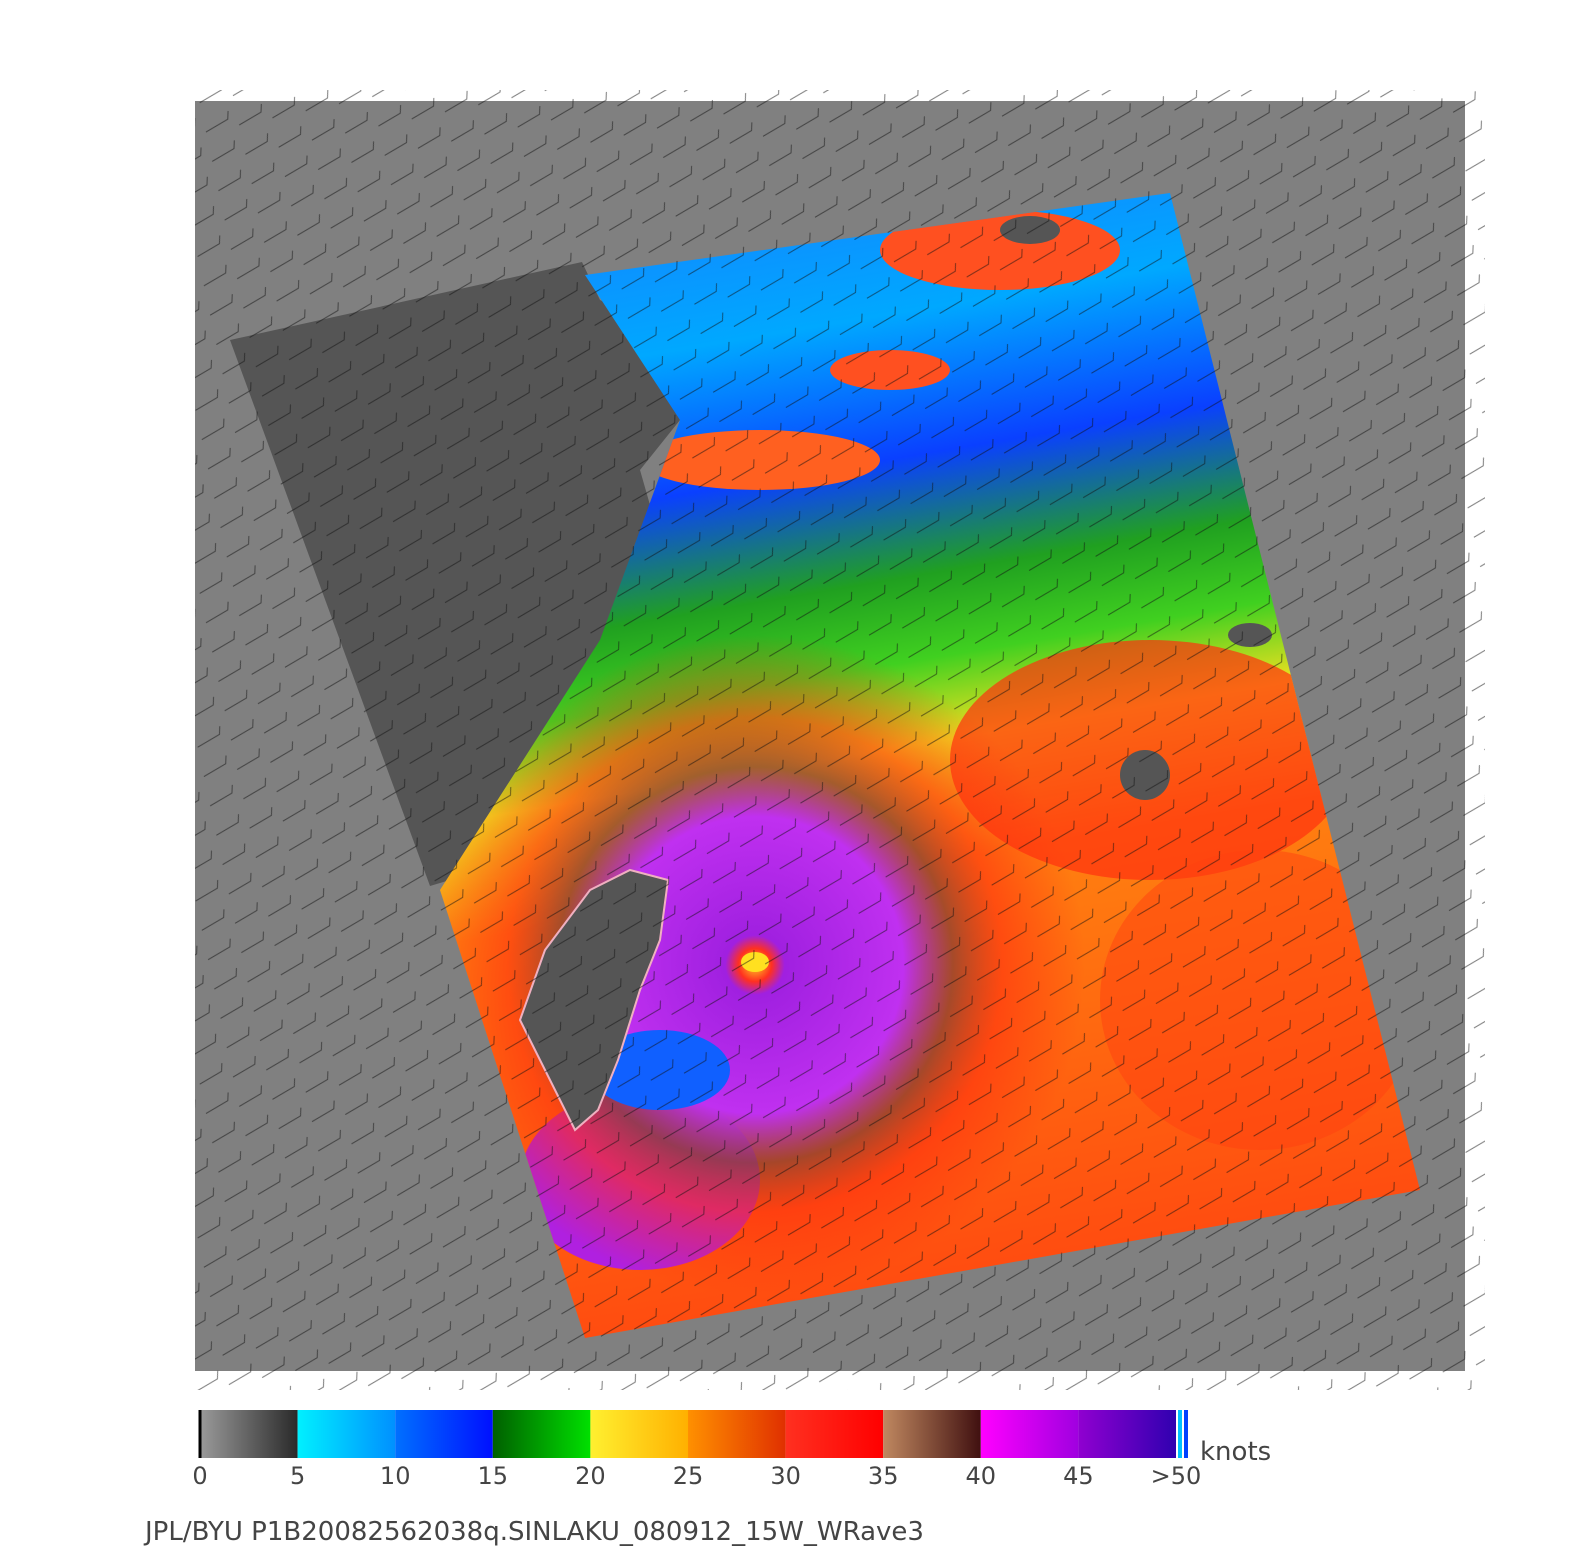  What do you see at coordinates (785, 1476) in the screenshot?
I see `tick-label: 30` at bounding box center [785, 1476].